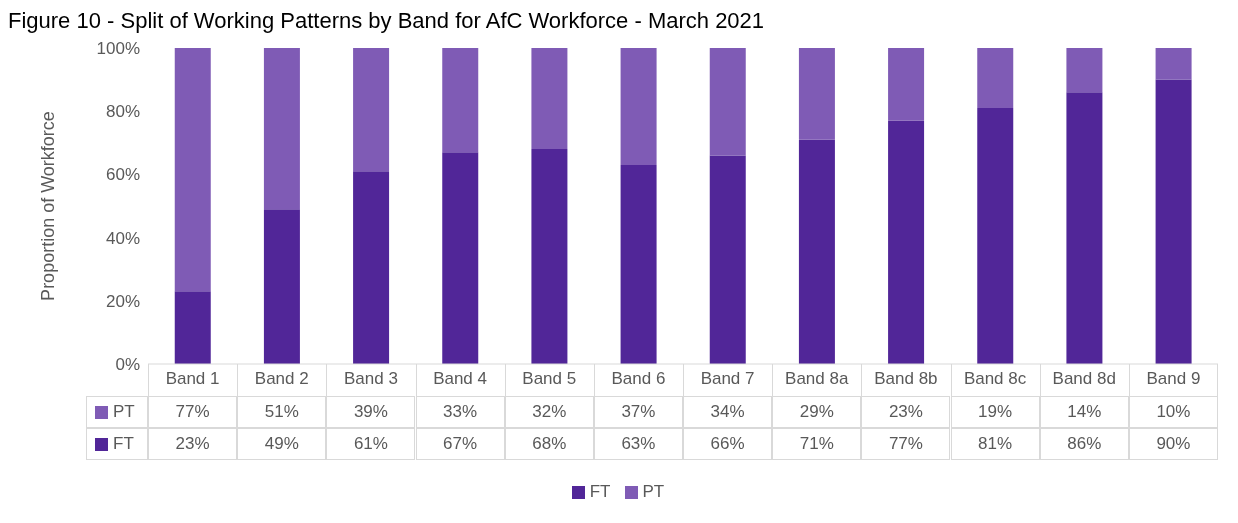 Image resolution: width=1238 pixels, height=523 pixels. What do you see at coordinates (118, 49) in the screenshot?
I see `y-tick-label: 100%` at bounding box center [118, 49].